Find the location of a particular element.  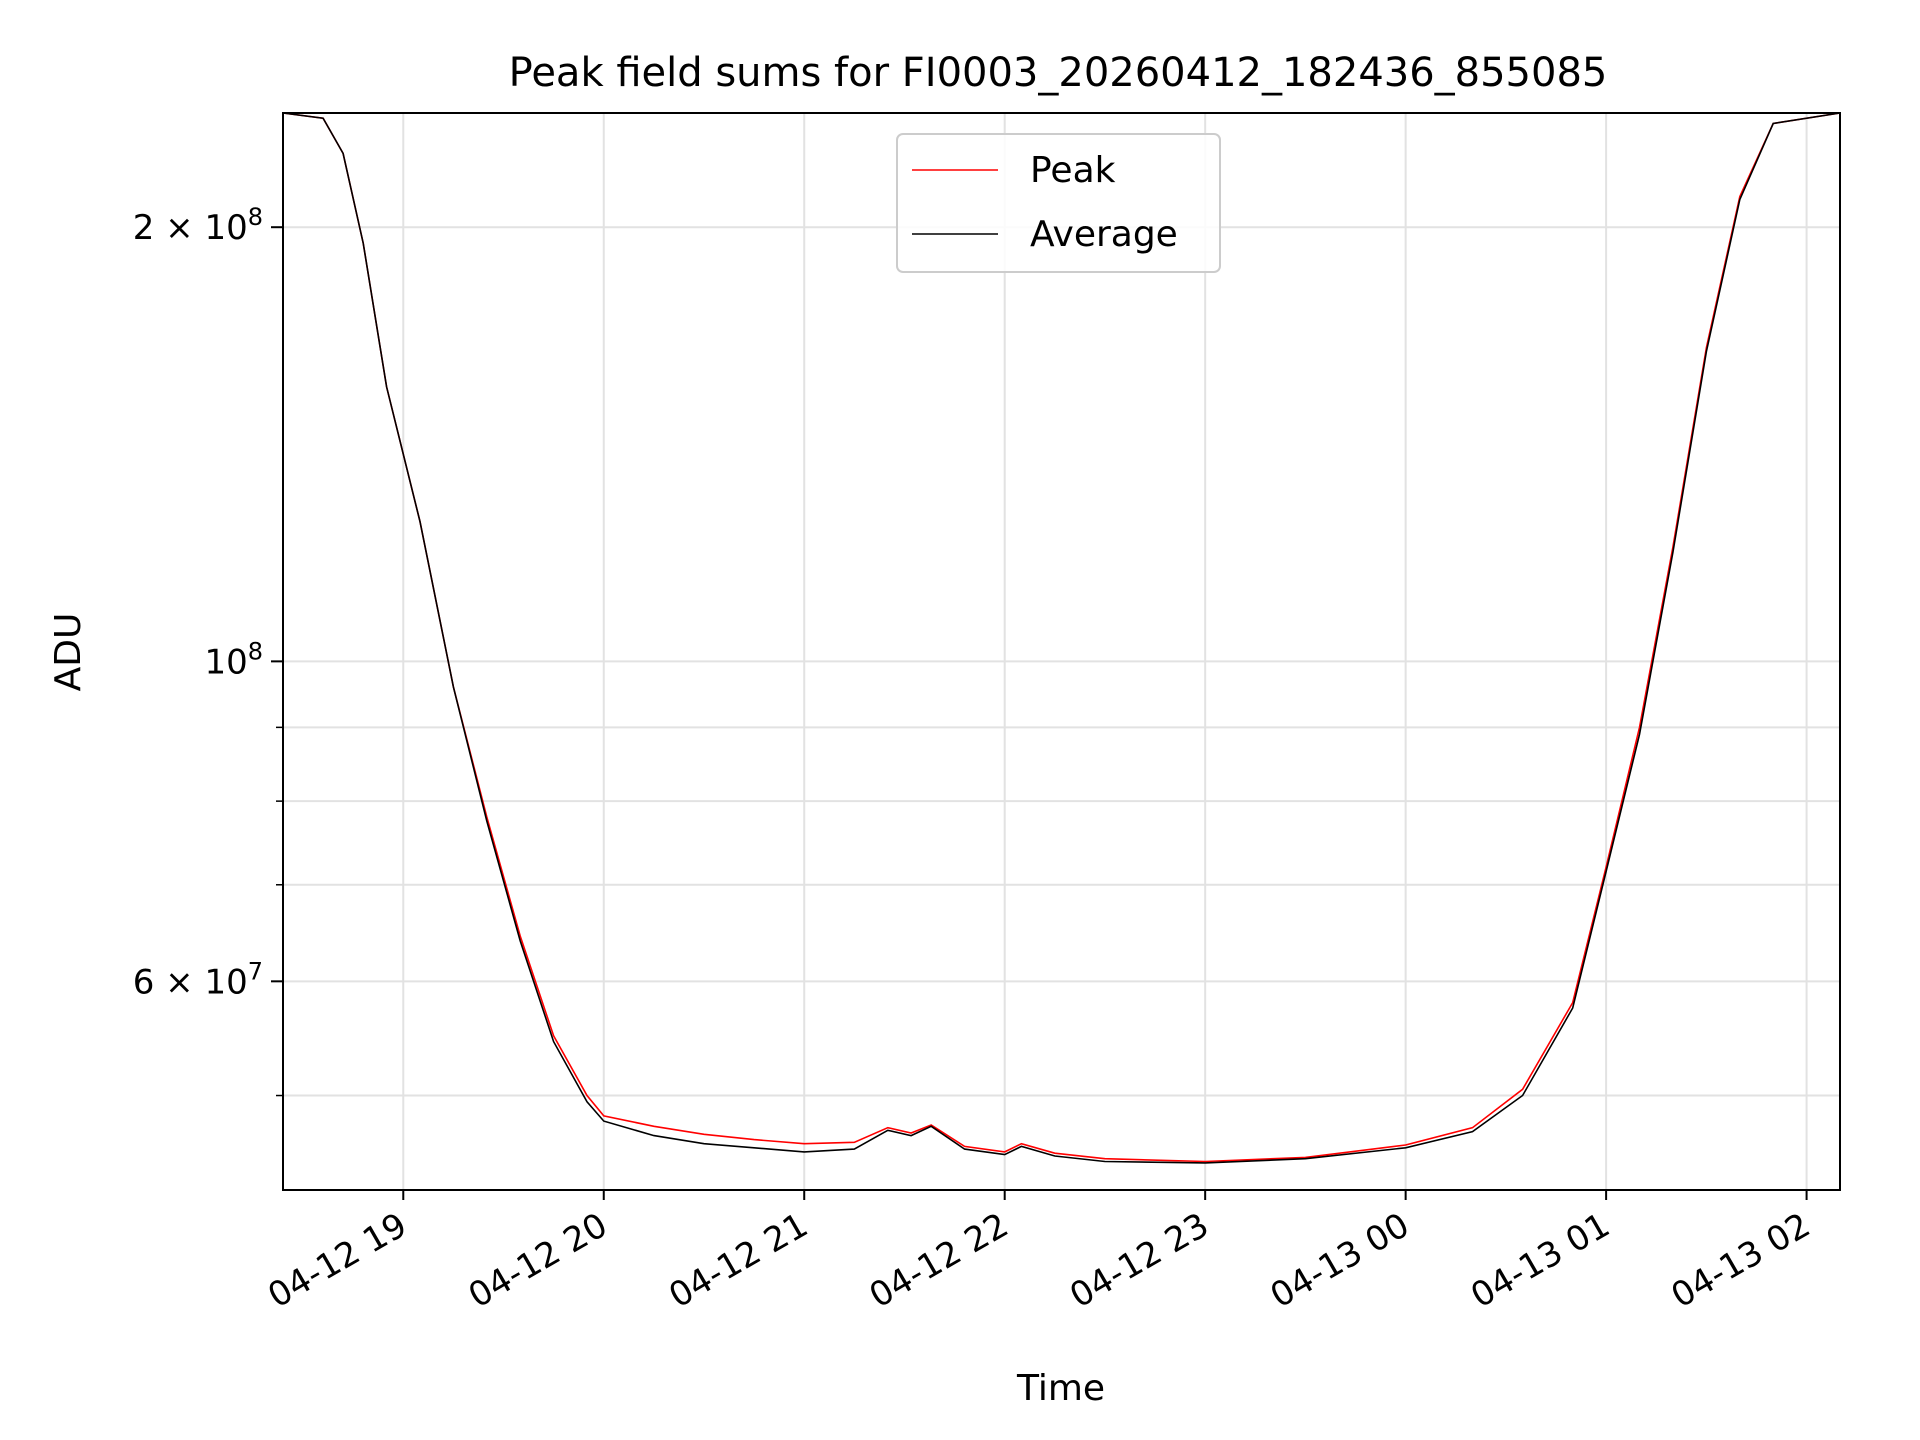

x-axis-label: Time is located at coordinates (1060, 1388).